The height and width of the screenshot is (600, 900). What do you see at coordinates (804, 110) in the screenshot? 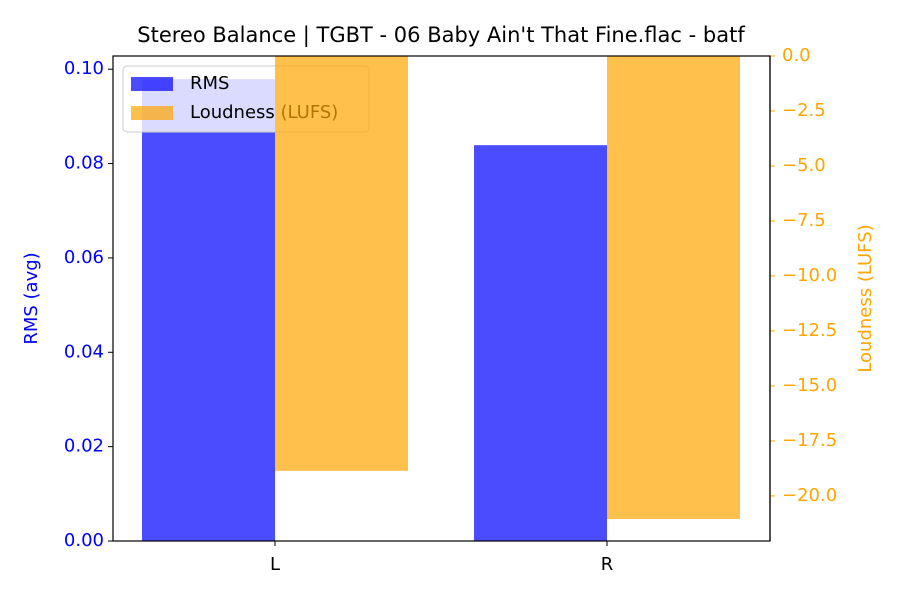
I see `y2-tick-label: −2.5` at bounding box center [804, 110].